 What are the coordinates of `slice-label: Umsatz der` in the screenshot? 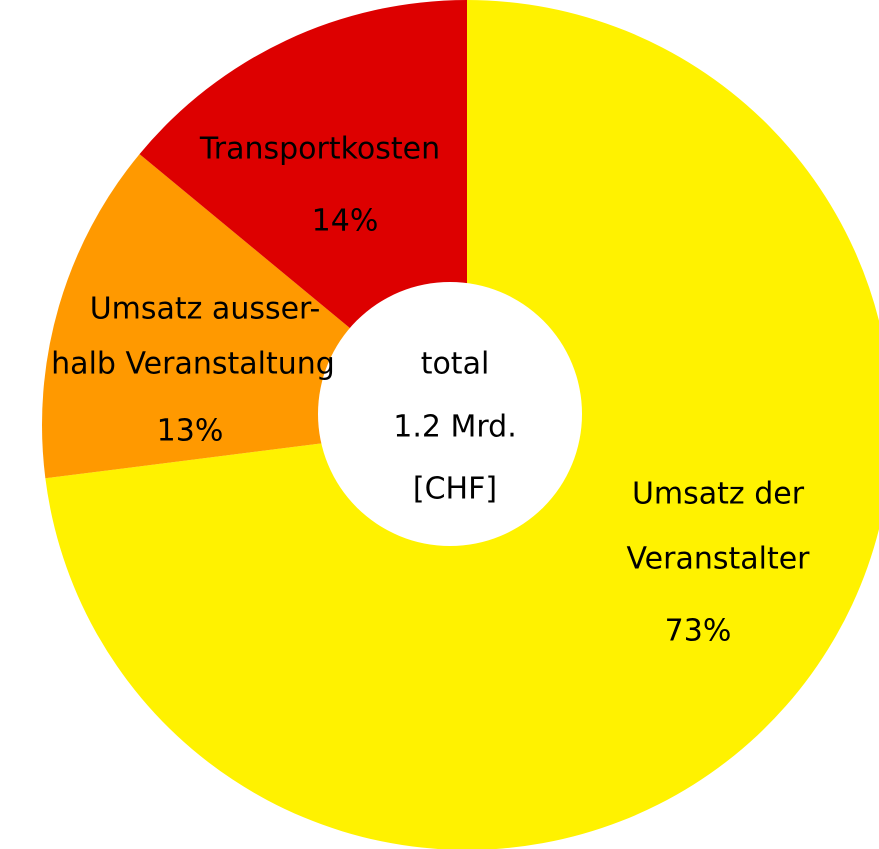 It's located at (718, 494).